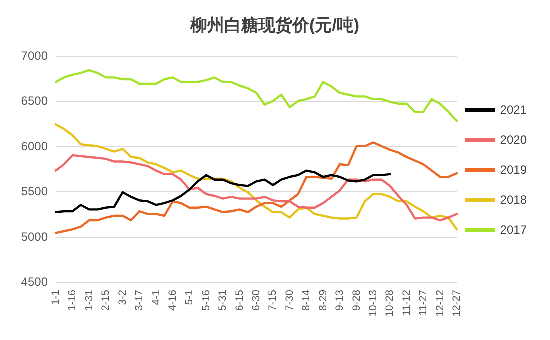 This screenshot has height=340, width=550. I want to click on x-tick-label: 5-16, so click(206, 301).